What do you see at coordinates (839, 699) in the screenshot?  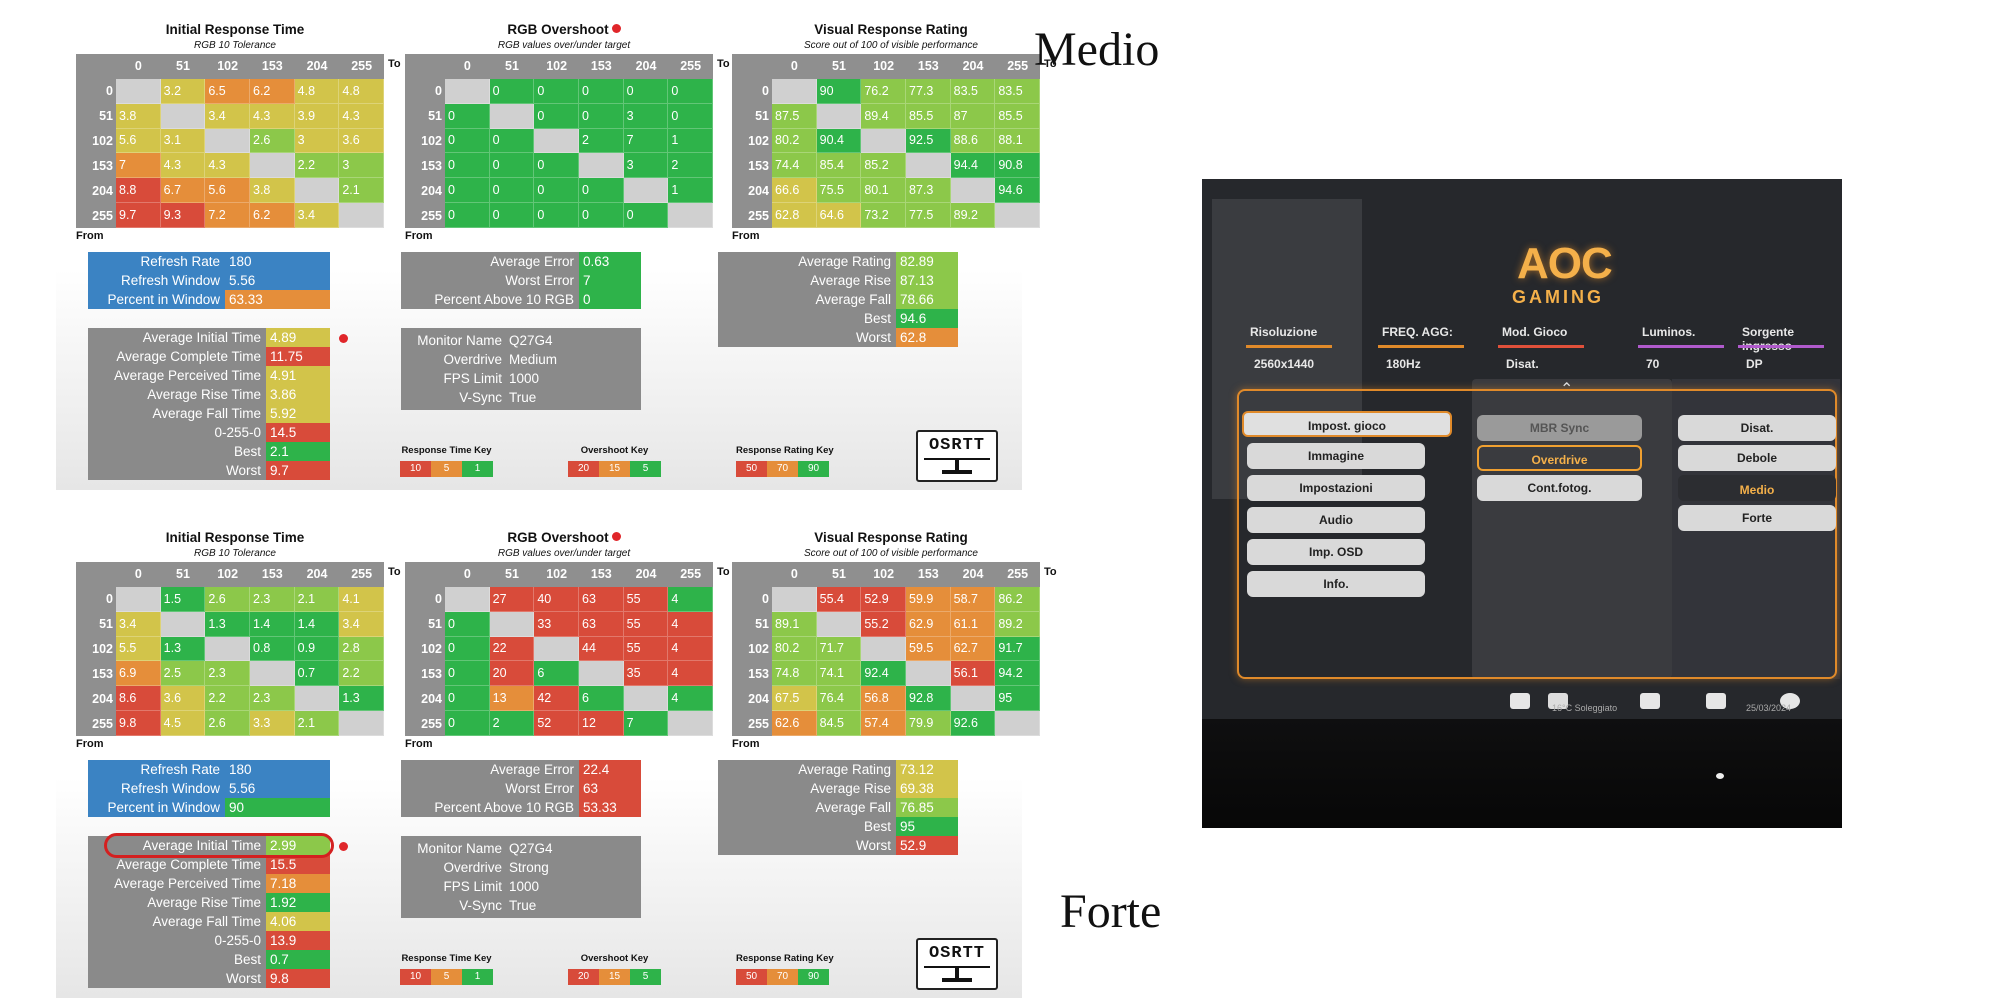 I see `heatmap-cell: 76.4` at bounding box center [839, 699].